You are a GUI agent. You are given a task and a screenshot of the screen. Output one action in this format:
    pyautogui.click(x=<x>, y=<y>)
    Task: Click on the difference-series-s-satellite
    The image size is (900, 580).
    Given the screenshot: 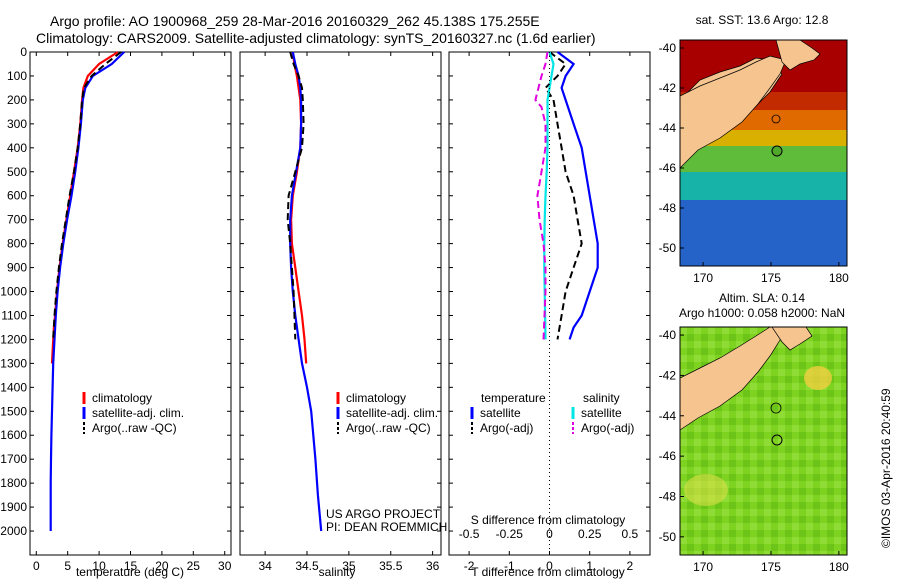 What is the action you would take?
    pyautogui.click(x=549, y=195)
    